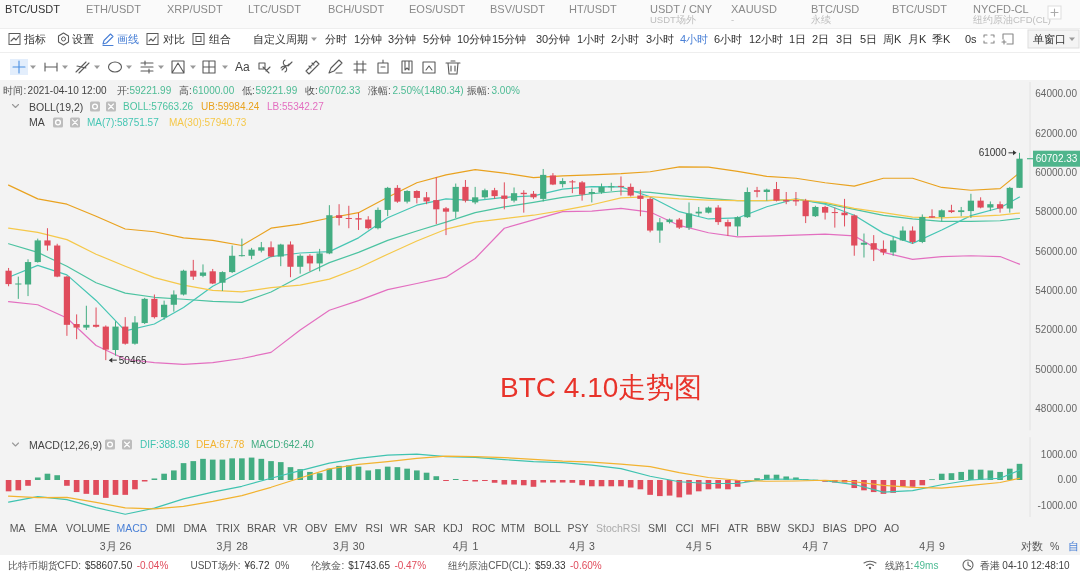 This screenshot has height=573, width=1080. What do you see at coordinates (698, 546) in the screenshot?
I see `x-tick-label: 4月 5` at bounding box center [698, 546].